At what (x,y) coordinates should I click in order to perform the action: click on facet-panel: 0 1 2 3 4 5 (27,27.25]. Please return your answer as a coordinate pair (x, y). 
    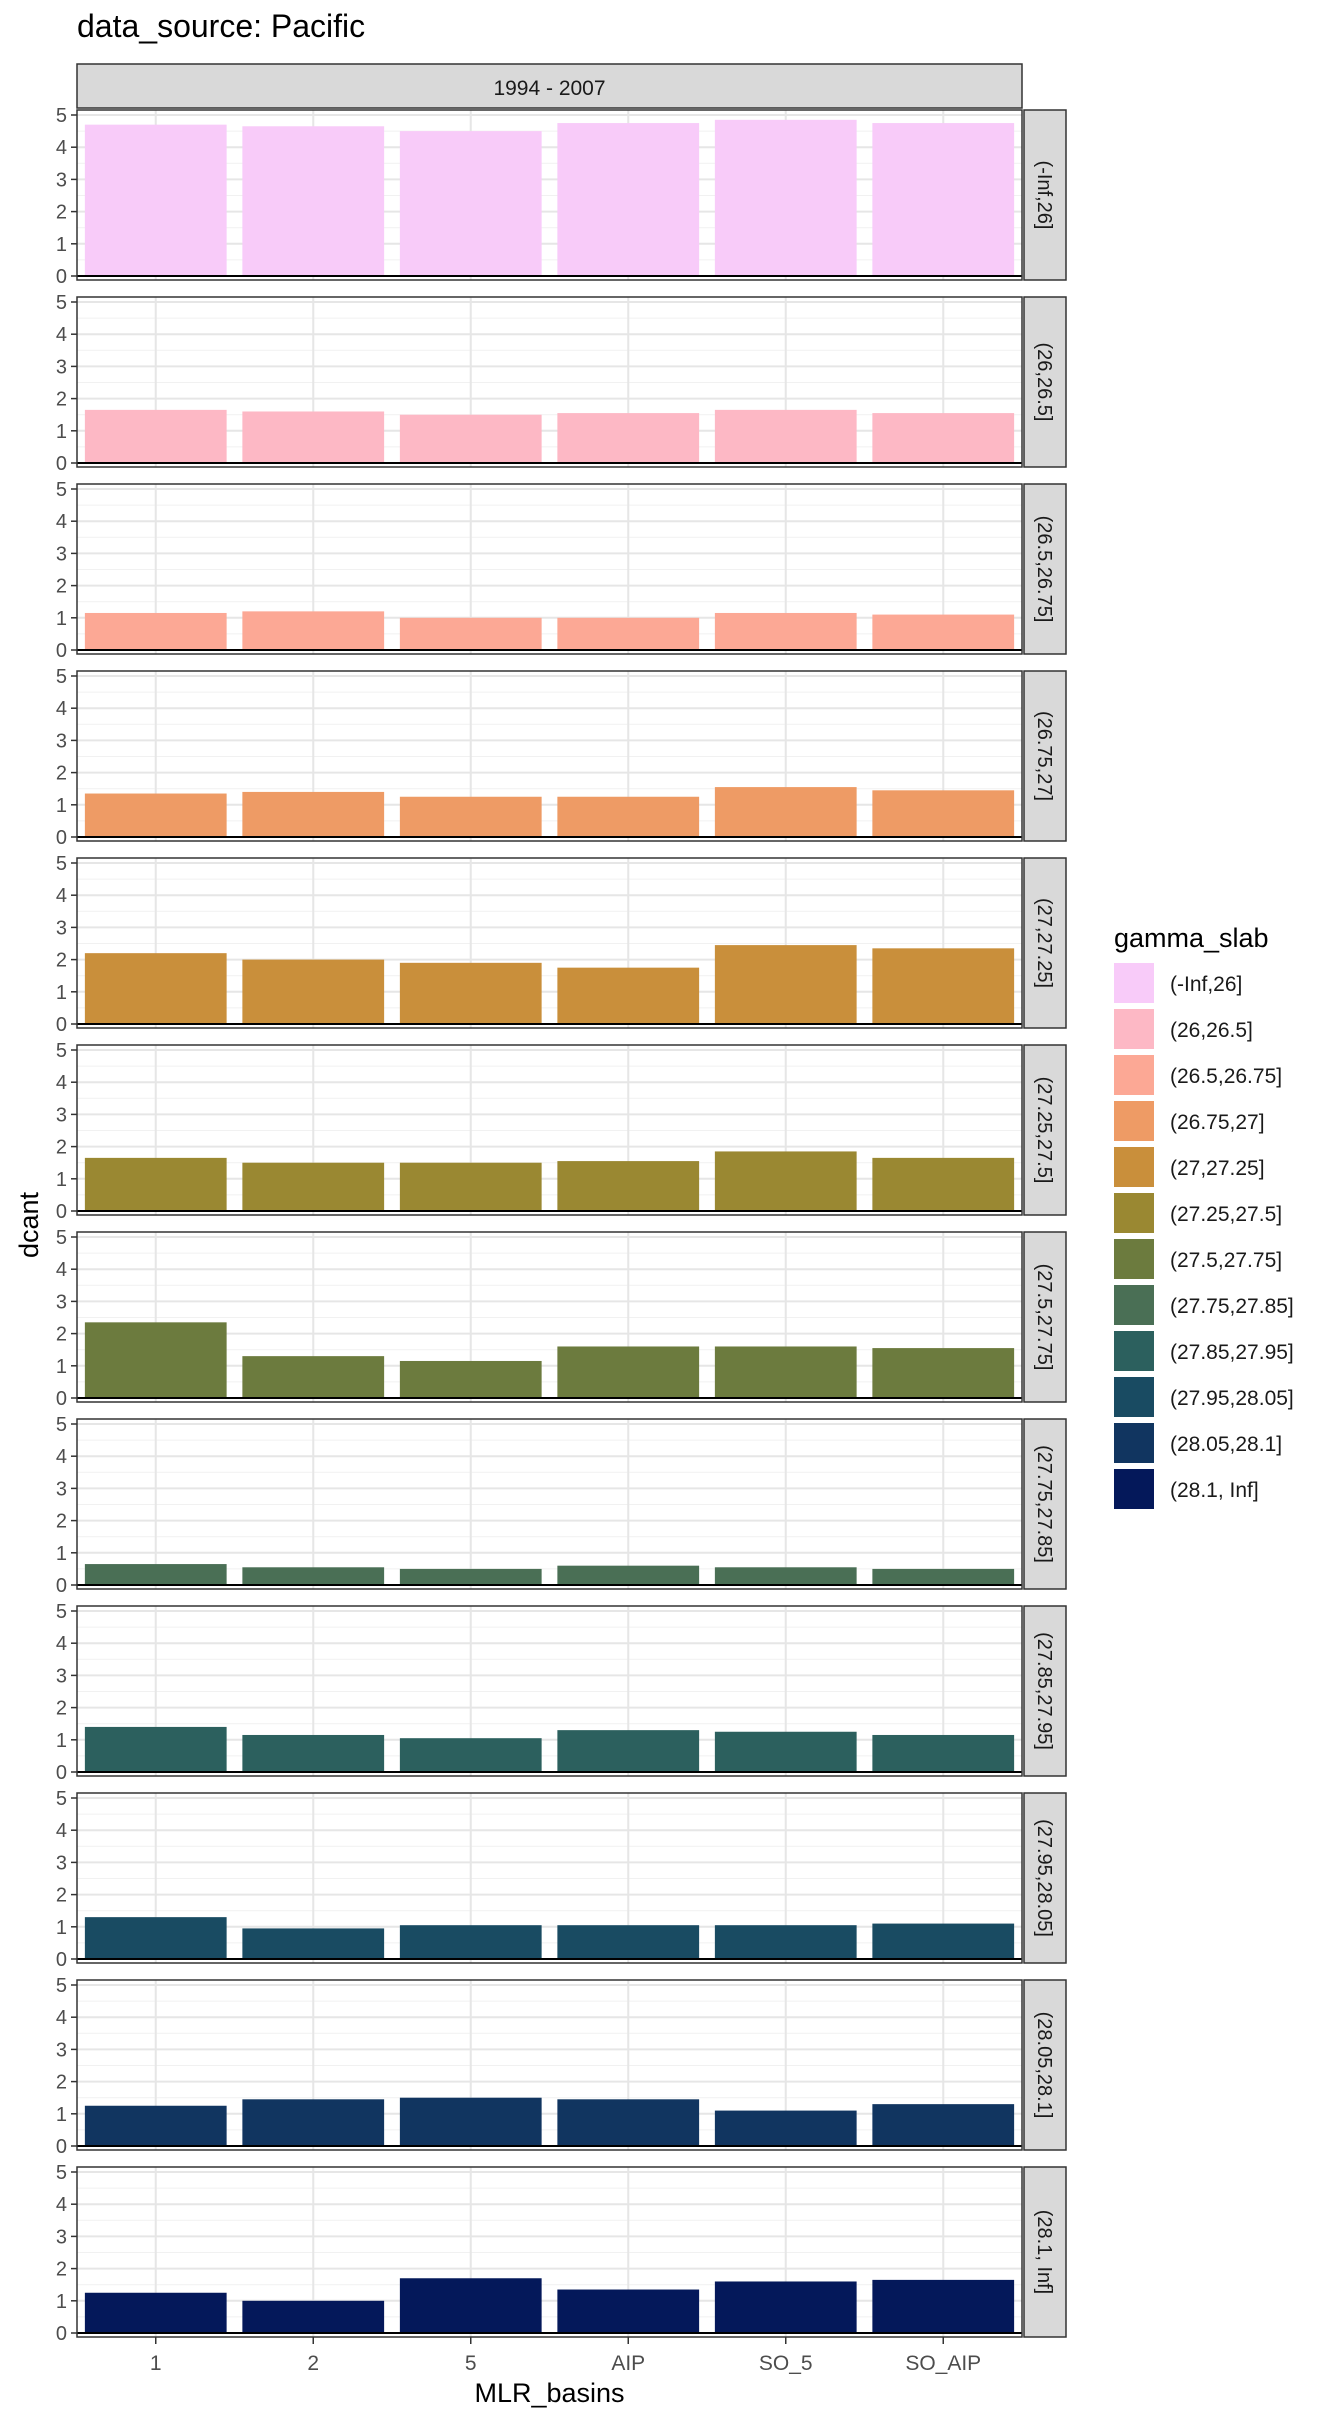
    Looking at the image, I should click on (561, 944).